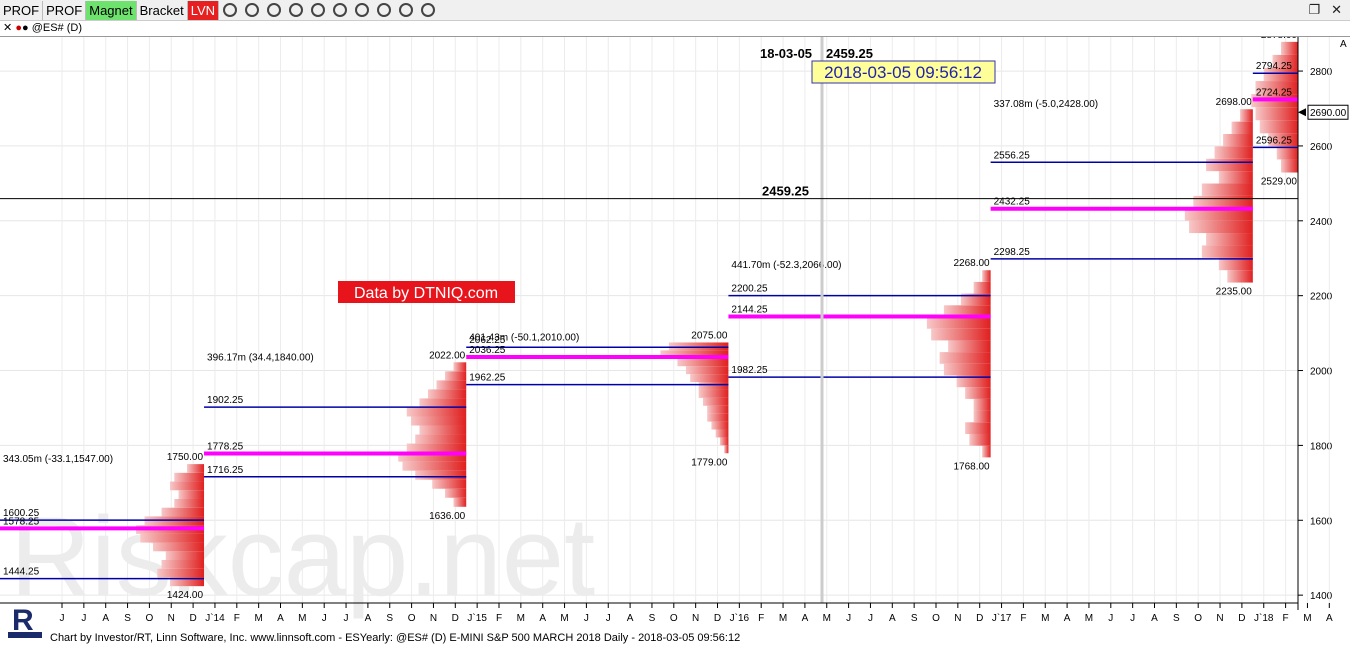 This screenshot has width=1350, height=646. Describe the element at coordinates (1328, 112) in the screenshot. I see `last-price-box` at that location.